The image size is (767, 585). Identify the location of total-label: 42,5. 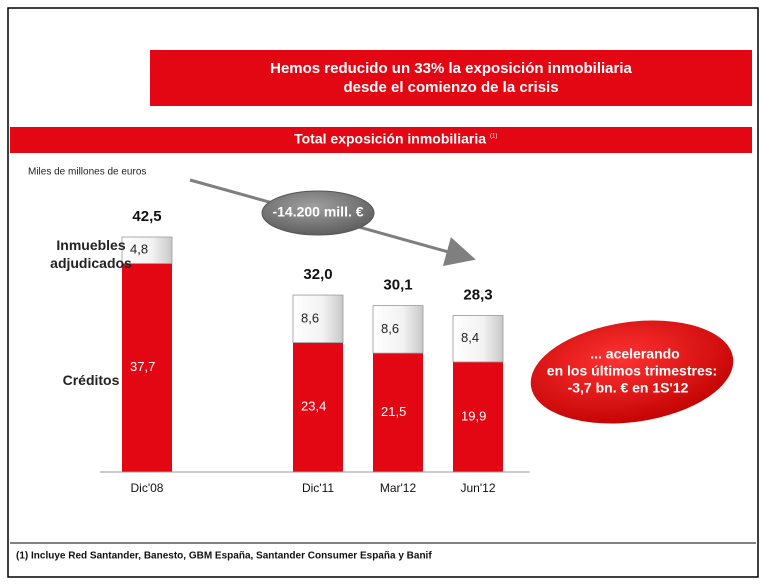
(146, 216).